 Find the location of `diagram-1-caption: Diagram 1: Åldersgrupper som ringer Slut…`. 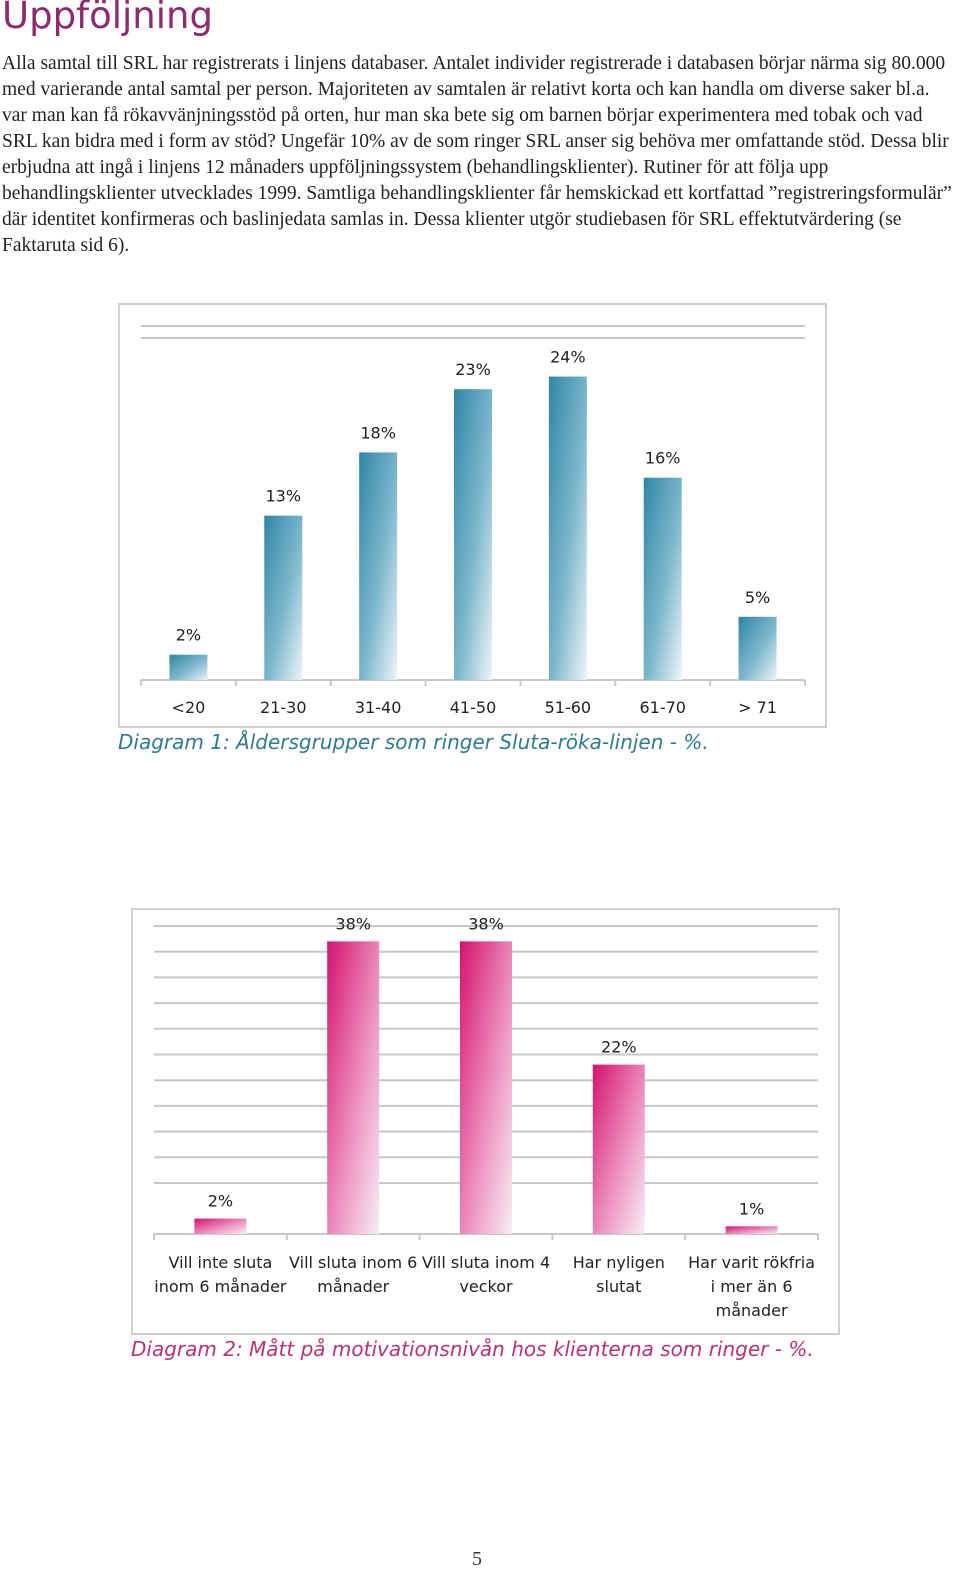

diagram-1-caption: Diagram 1: Åldersgrupper som ringer Slut… is located at coordinates (413, 742).